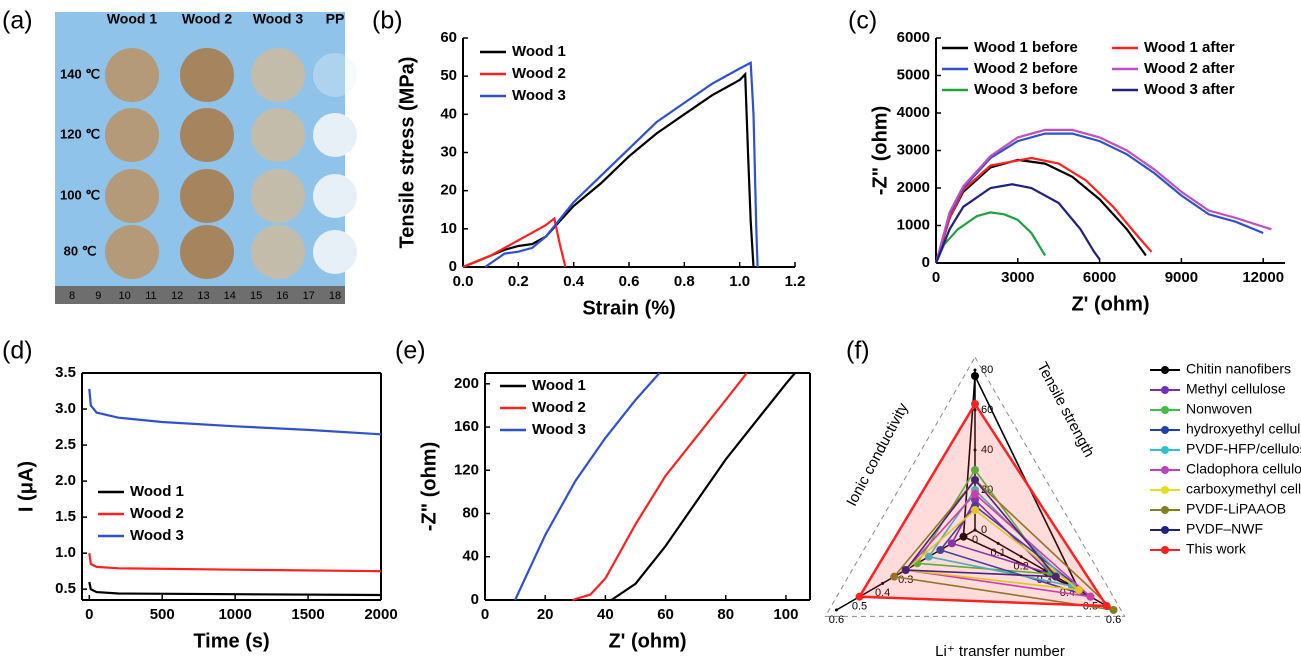  Describe the element at coordinates (725, 614) in the screenshot. I see `x-tick-label: 80` at that location.